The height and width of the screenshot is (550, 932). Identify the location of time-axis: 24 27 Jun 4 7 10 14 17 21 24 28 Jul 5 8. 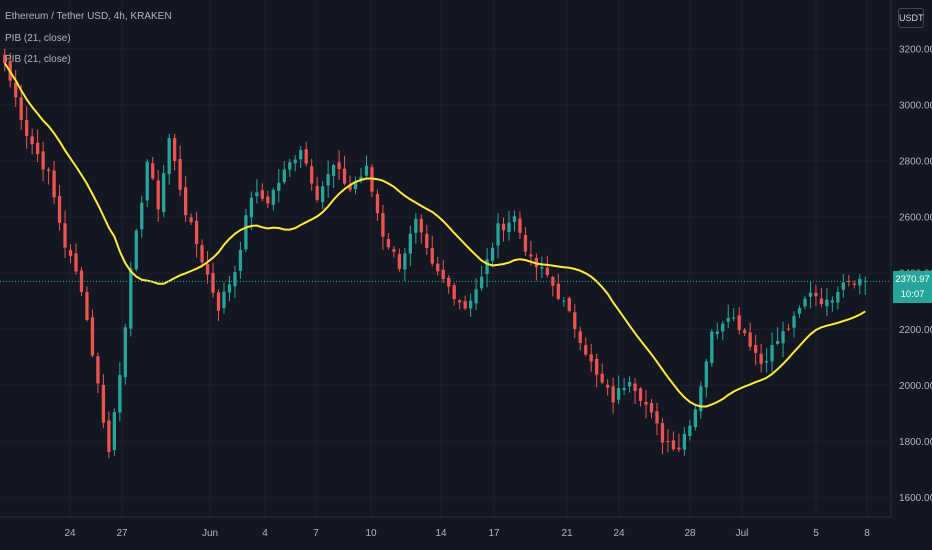
(467, 533).